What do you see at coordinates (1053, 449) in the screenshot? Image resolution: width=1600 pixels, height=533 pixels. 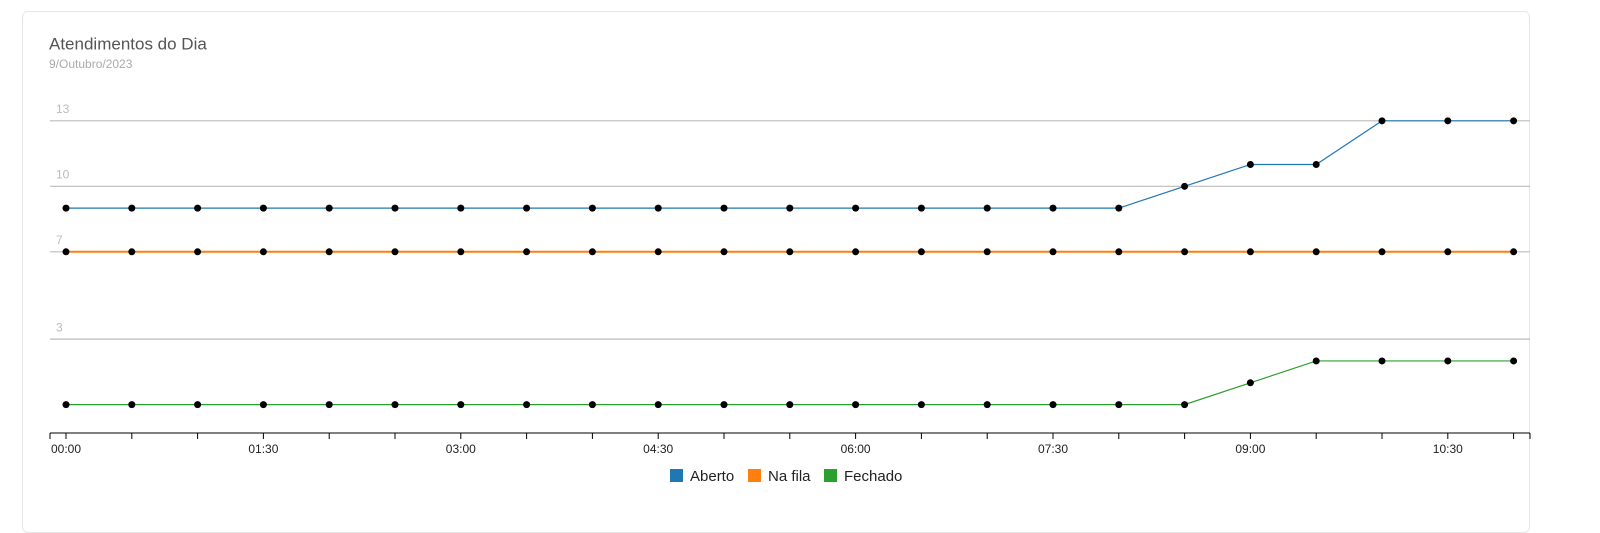 I see `x-tick-label: 07:30` at bounding box center [1053, 449].